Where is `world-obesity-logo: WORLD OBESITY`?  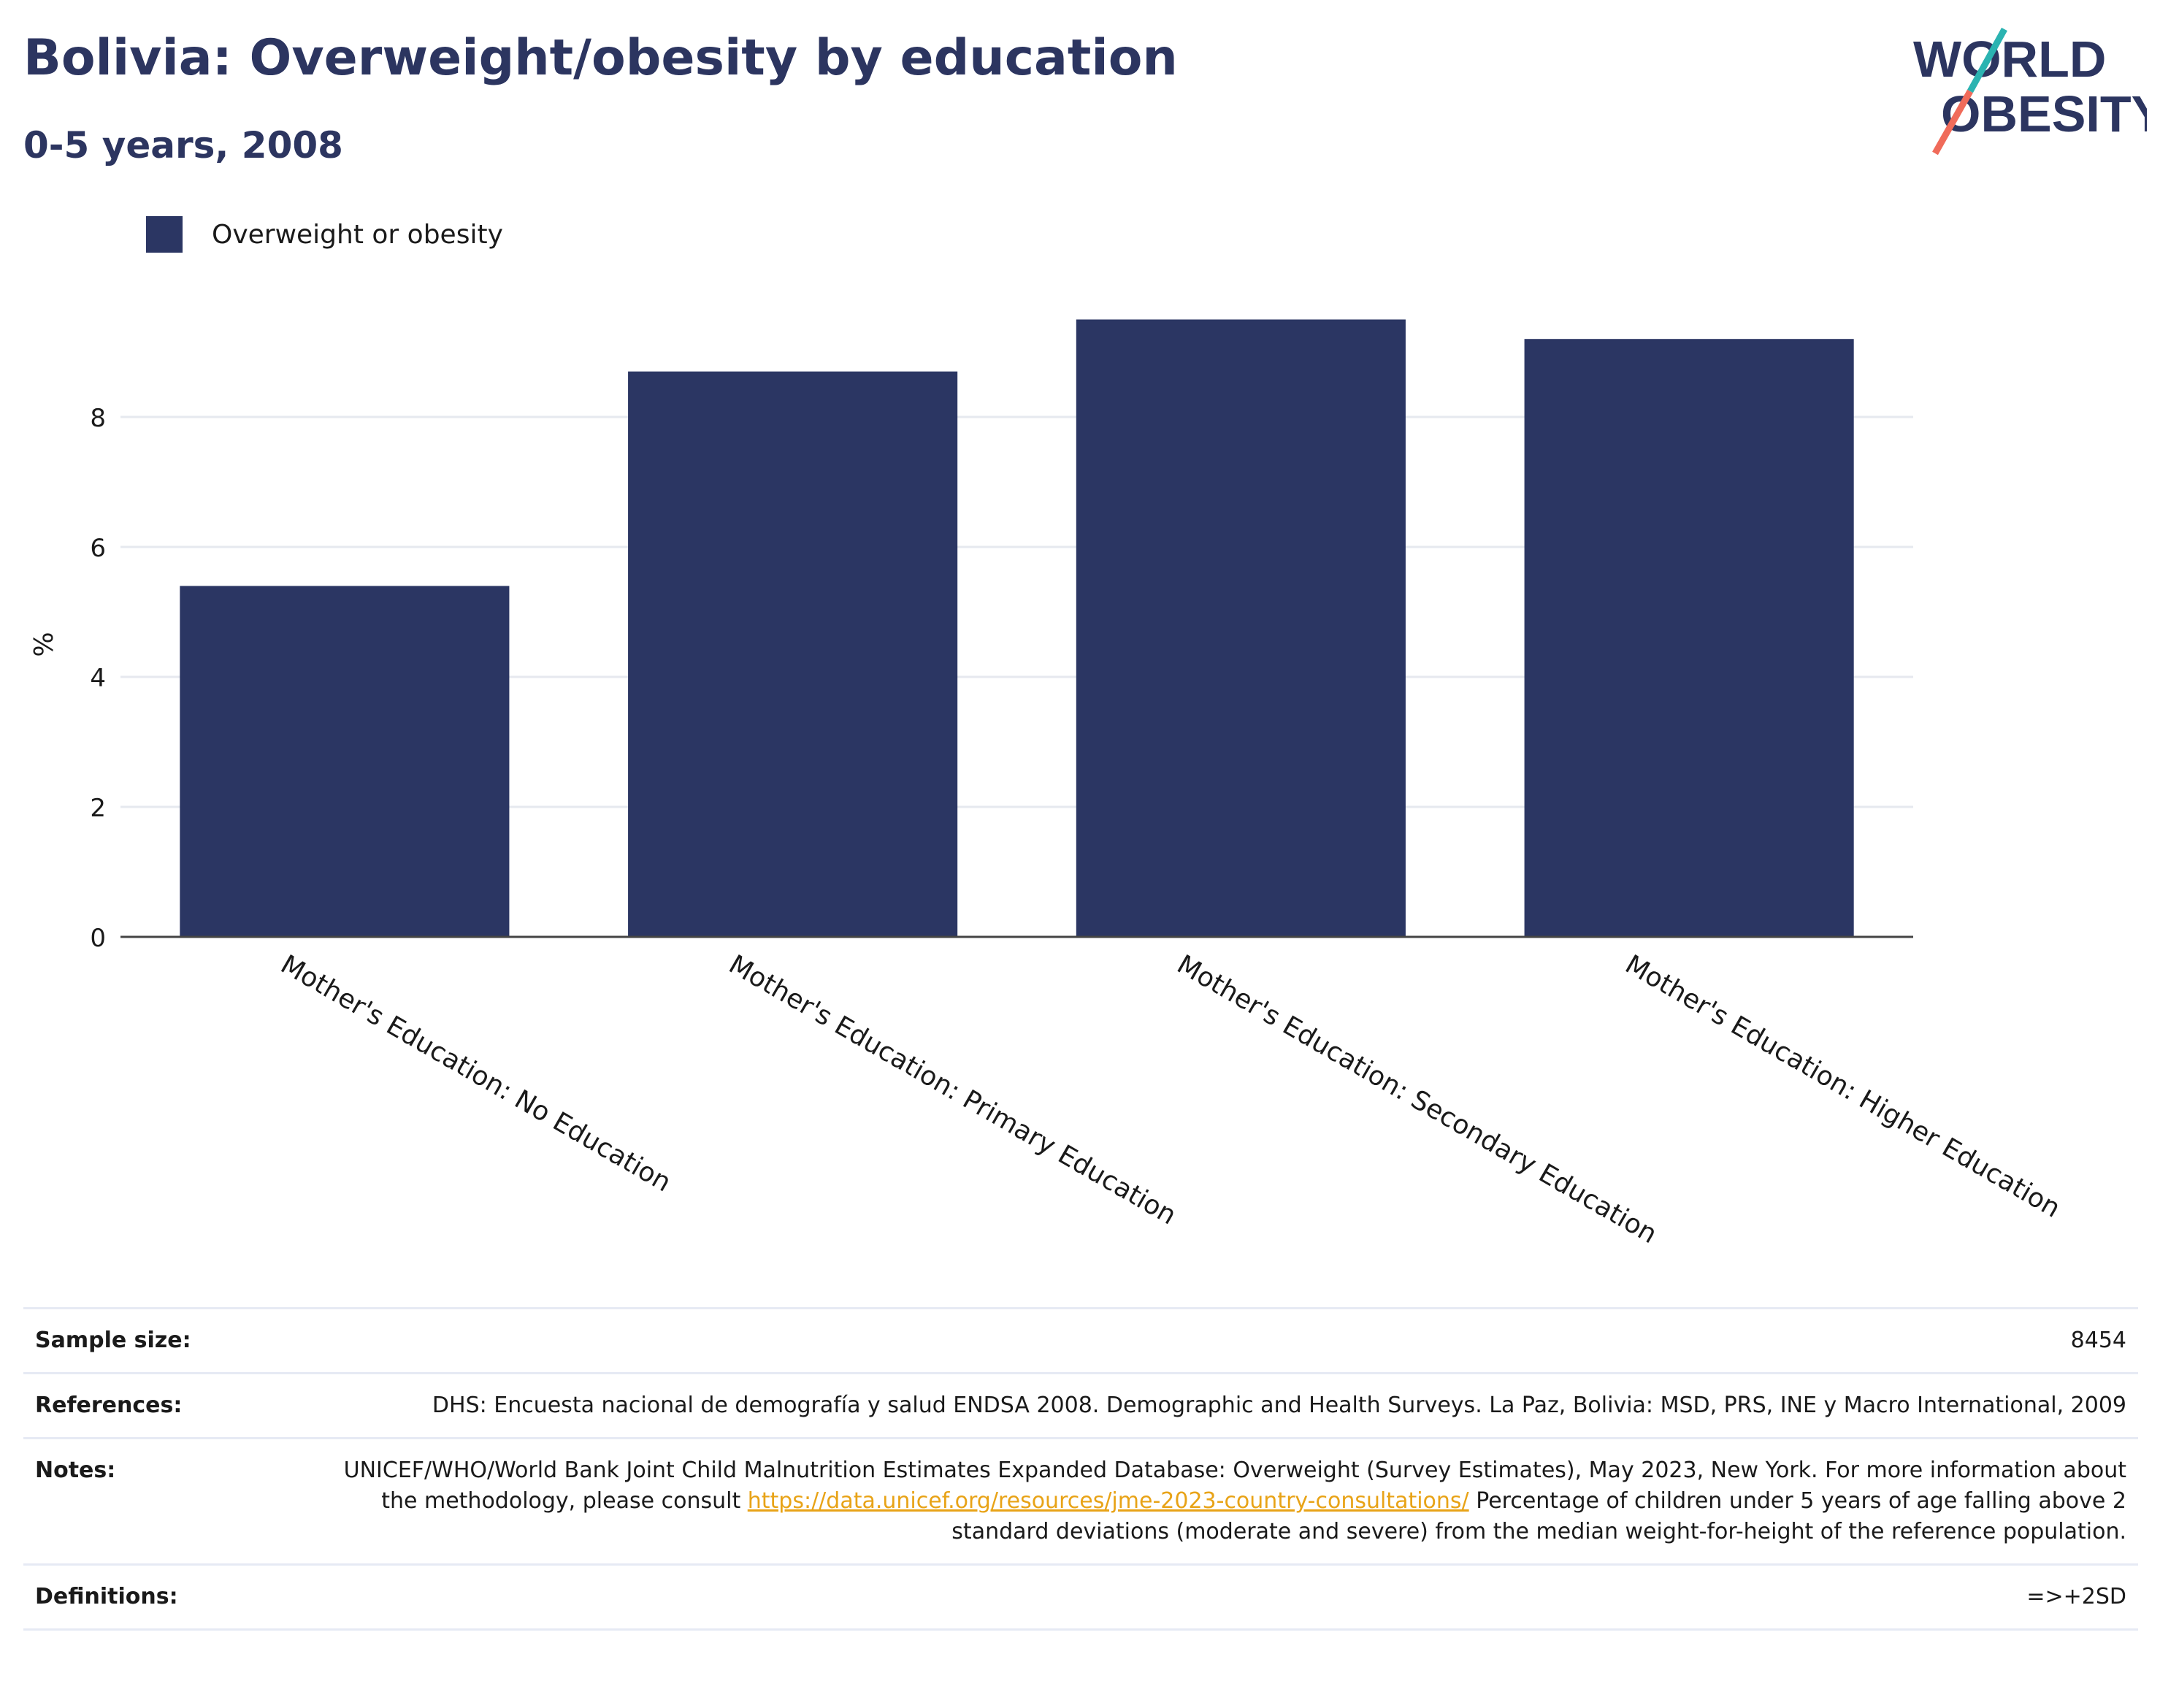 world-obesity-logo: WORLD OBESITY is located at coordinates (2030, 91).